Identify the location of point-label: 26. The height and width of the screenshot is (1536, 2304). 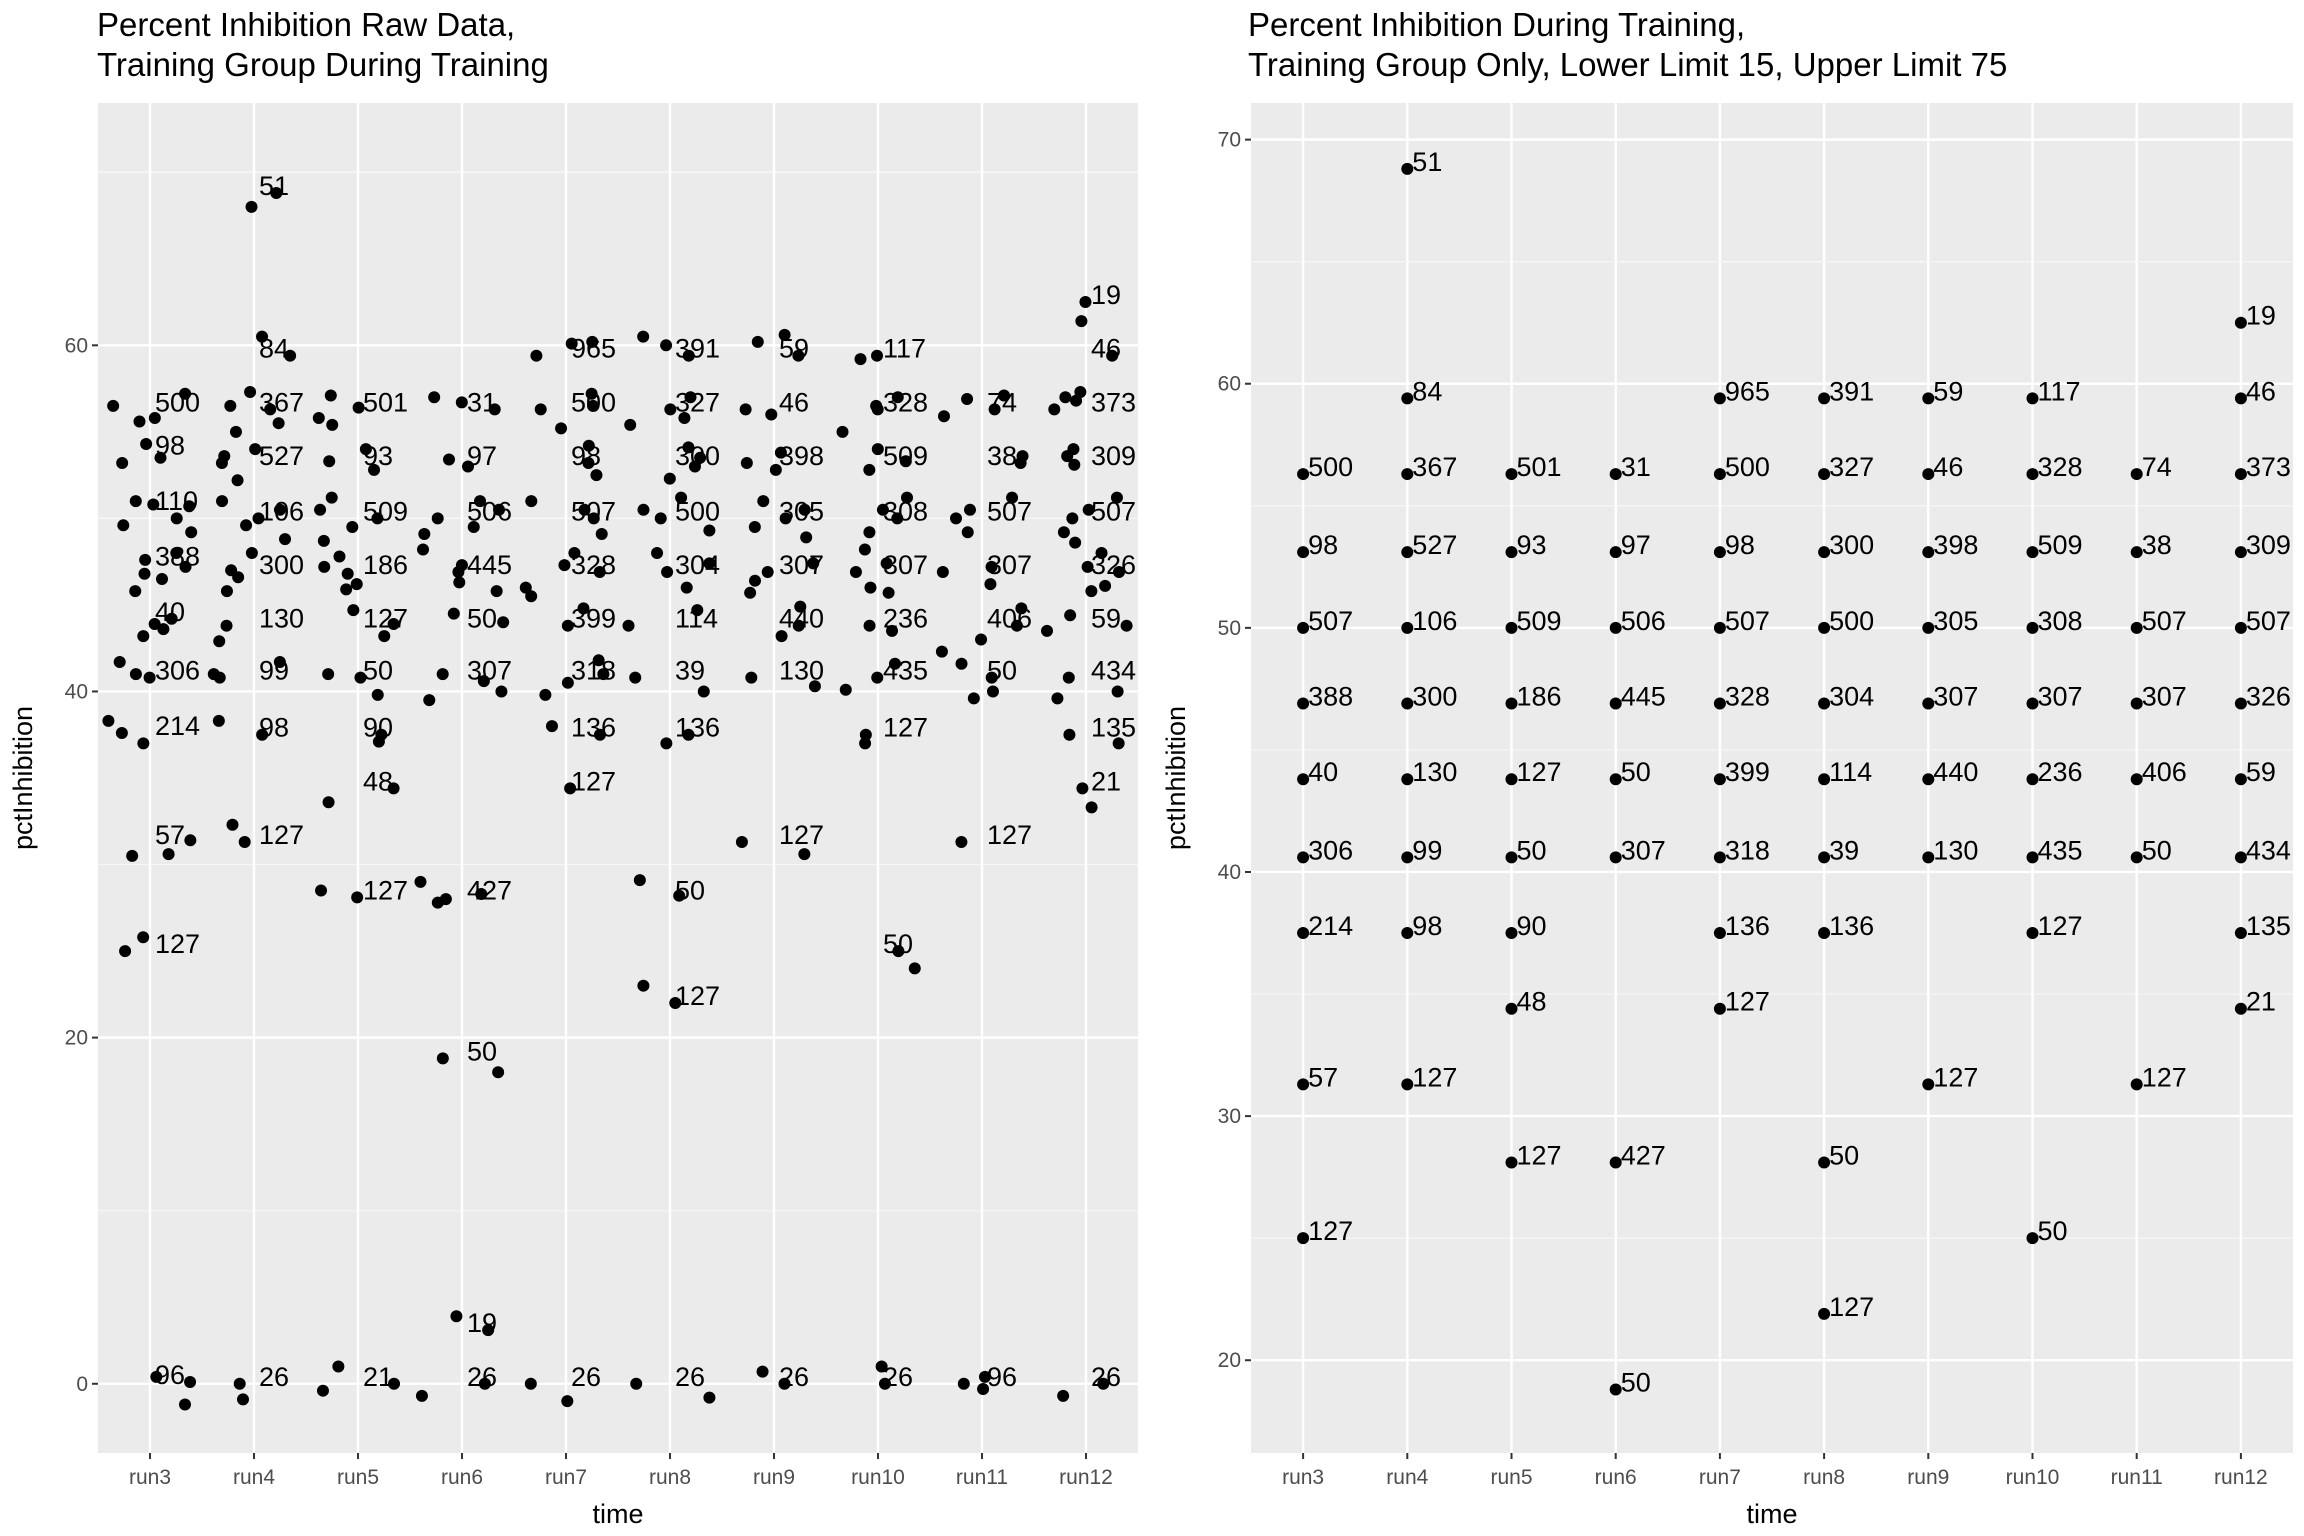
(898, 1377).